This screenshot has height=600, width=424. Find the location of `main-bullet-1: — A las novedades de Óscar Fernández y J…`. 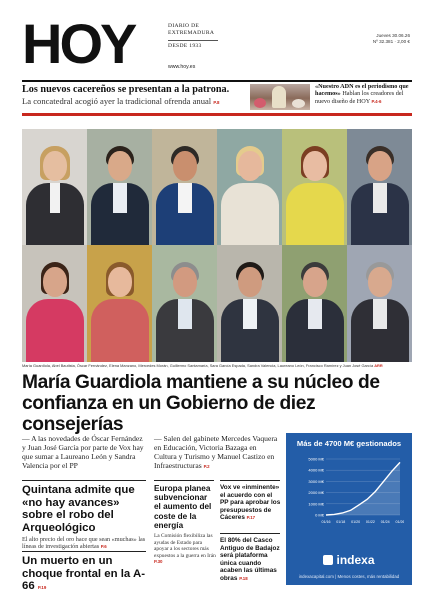

main-bullet-1: — A las novedades de Óscar Fernández y J… is located at coordinates (83, 452).